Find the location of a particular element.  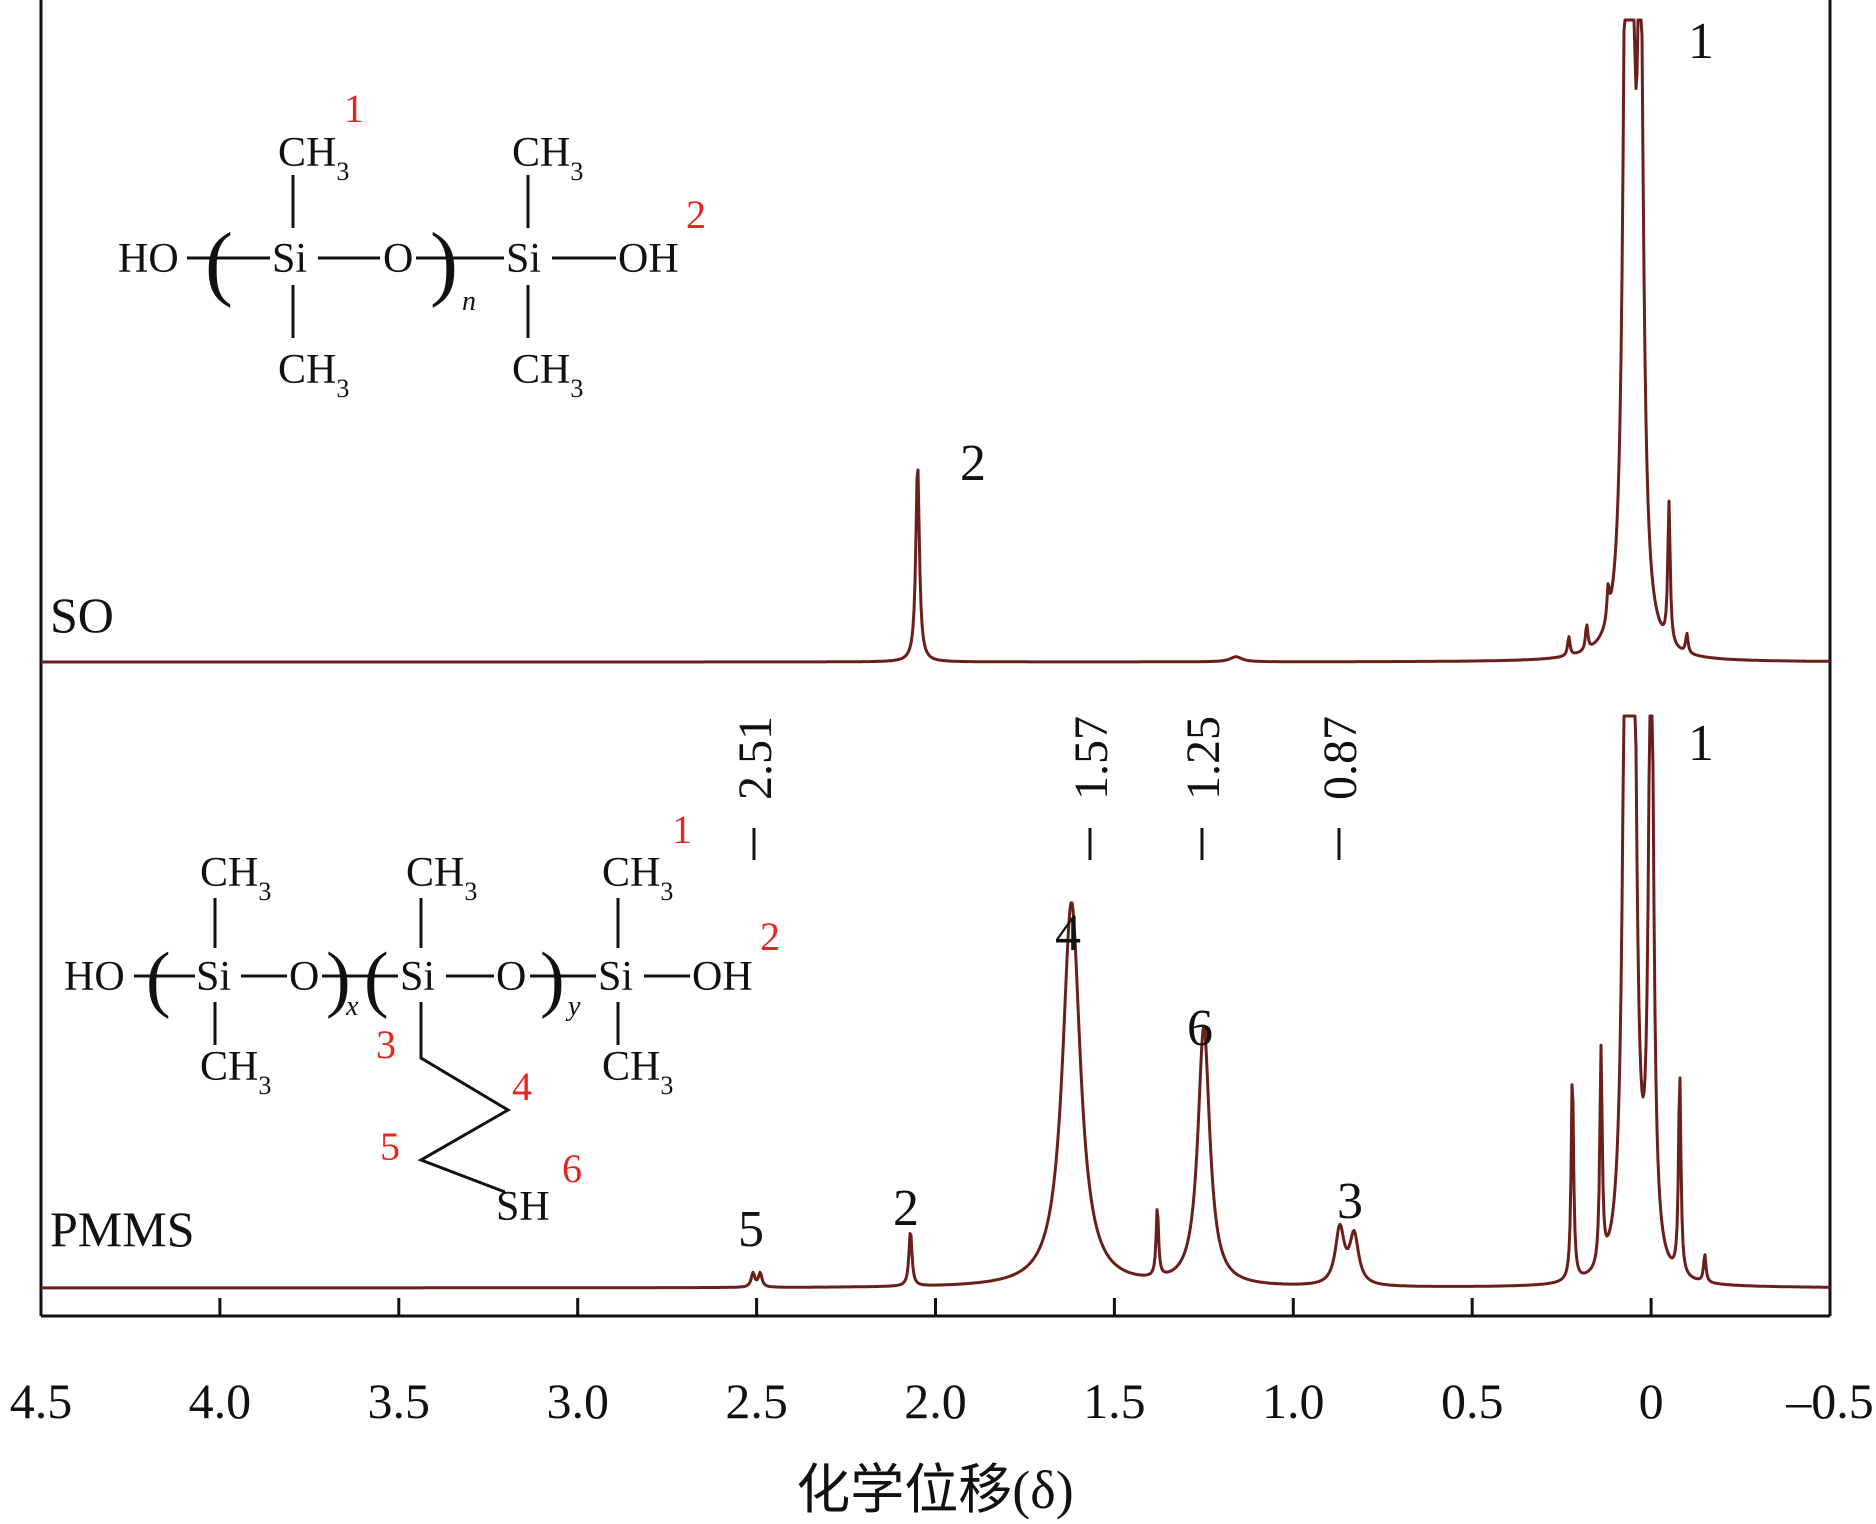

so-ch3-top-right: CH3 is located at coordinates (547, 158).